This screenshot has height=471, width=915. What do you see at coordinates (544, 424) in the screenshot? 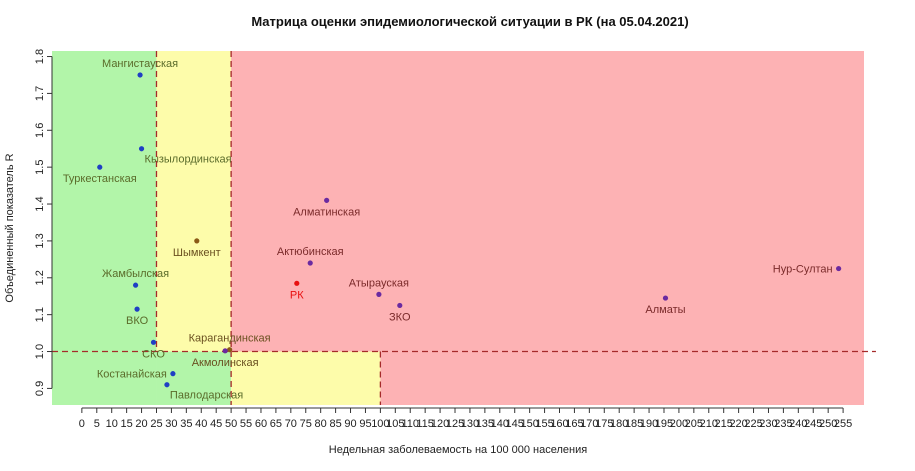
I see `x-tick-label-31: 155` at bounding box center [544, 424].